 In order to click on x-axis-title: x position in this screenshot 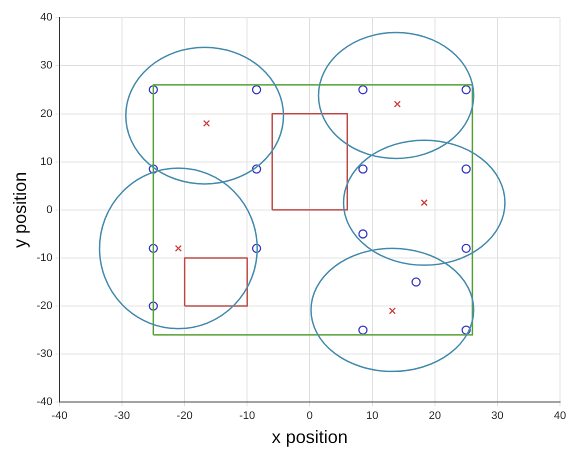, I will do `click(310, 437)`.